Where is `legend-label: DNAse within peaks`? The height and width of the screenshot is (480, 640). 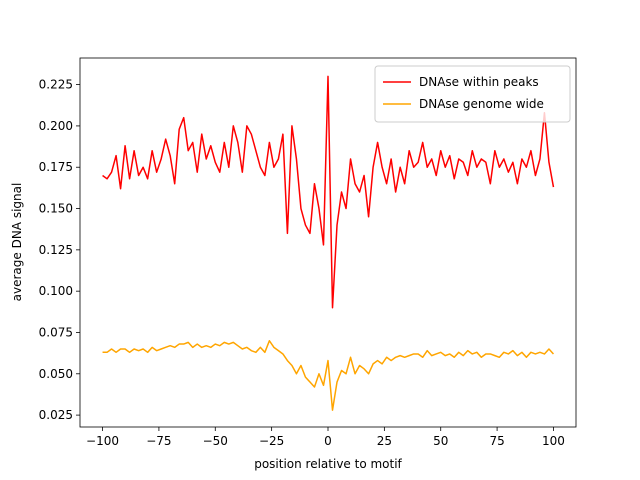
legend-label: DNAse within peaks is located at coordinates (479, 82).